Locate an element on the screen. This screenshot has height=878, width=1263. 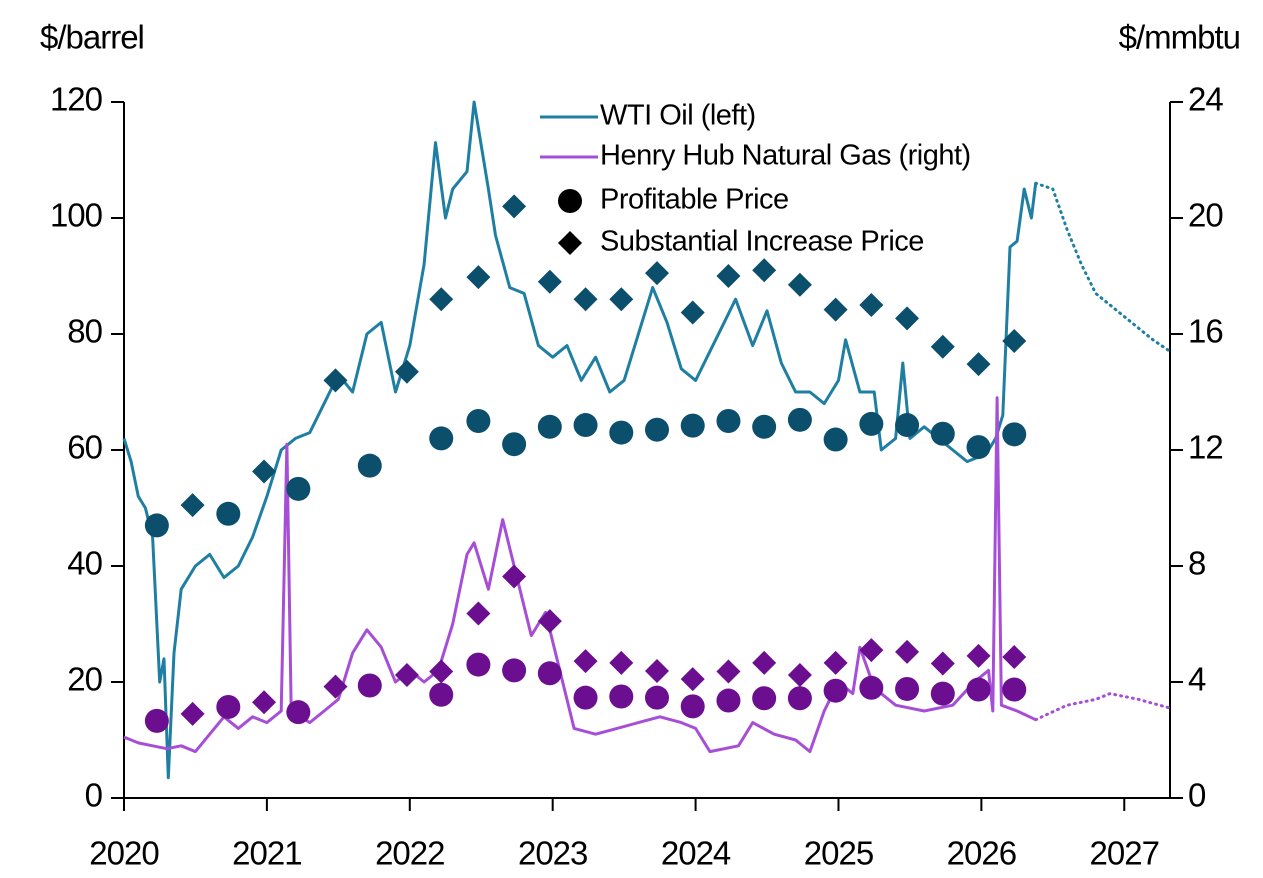
x-tick-label: 2025 is located at coordinates (838, 853).